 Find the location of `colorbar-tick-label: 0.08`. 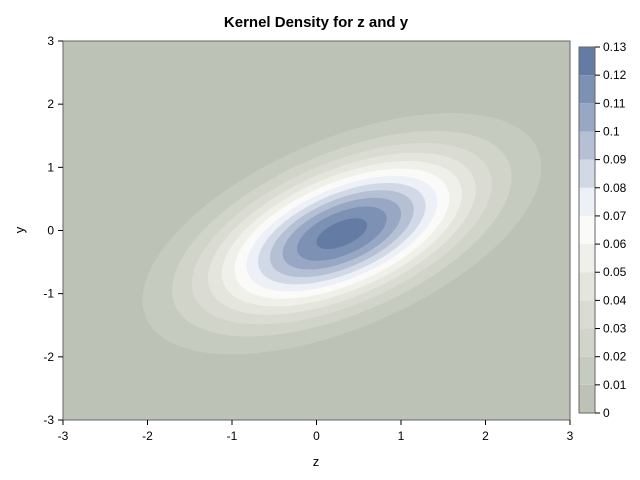

colorbar-tick-label: 0.08 is located at coordinates (615, 188).